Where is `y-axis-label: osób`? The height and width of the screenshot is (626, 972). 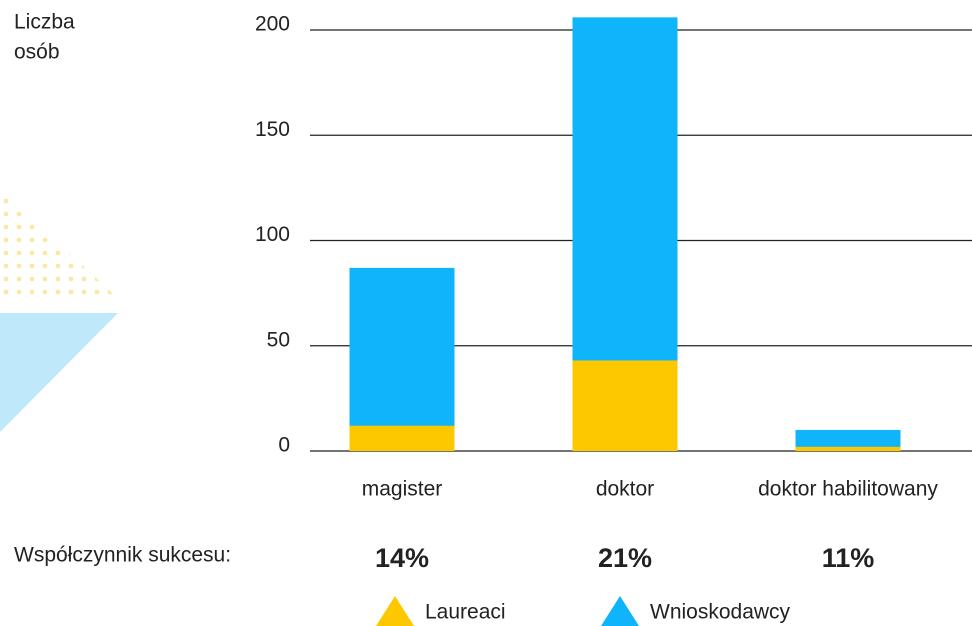 y-axis-label: osób is located at coordinates (37, 52).